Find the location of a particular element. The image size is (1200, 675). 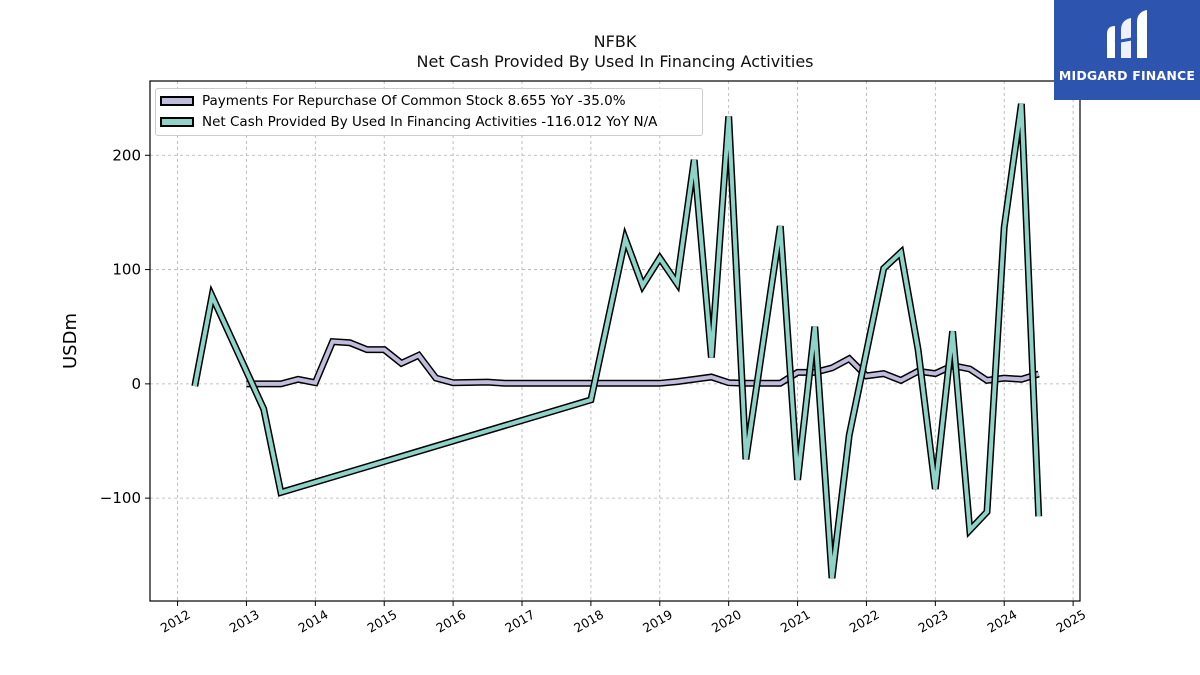

x-tick-label: 2021 is located at coordinates (795, 621).